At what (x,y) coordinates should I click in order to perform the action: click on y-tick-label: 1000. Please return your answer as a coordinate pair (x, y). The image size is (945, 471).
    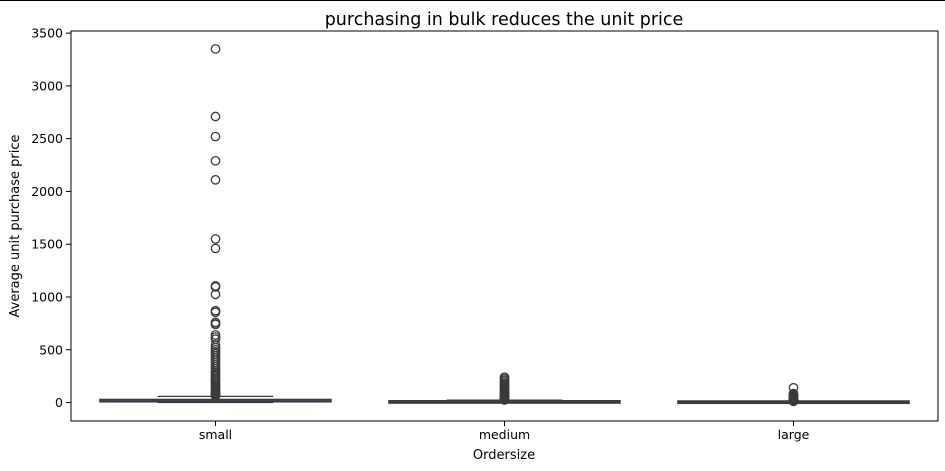
    Looking at the image, I should click on (47, 296).